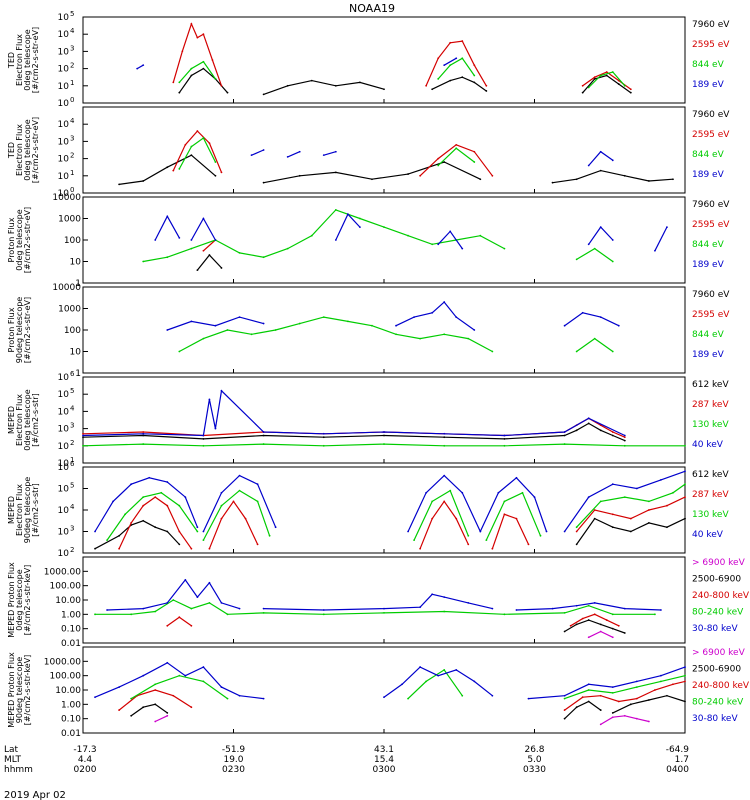  Describe the element at coordinates (708, 175) in the screenshot. I see `legend-entry: 189 eV` at that location.